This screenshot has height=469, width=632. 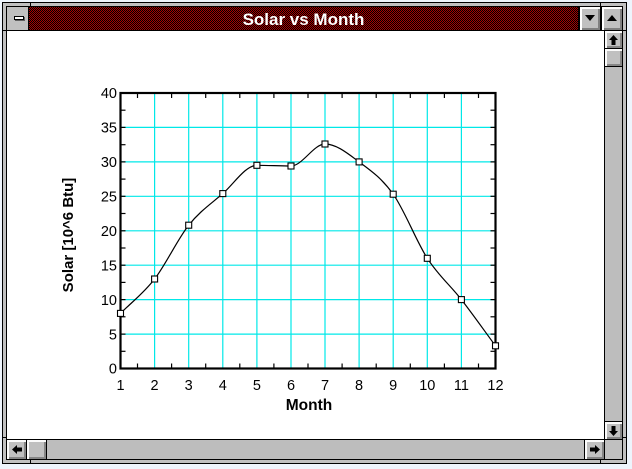 What do you see at coordinates (109, 163) in the screenshot?
I see `svg-text: 30` at bounding box center [109, 163].